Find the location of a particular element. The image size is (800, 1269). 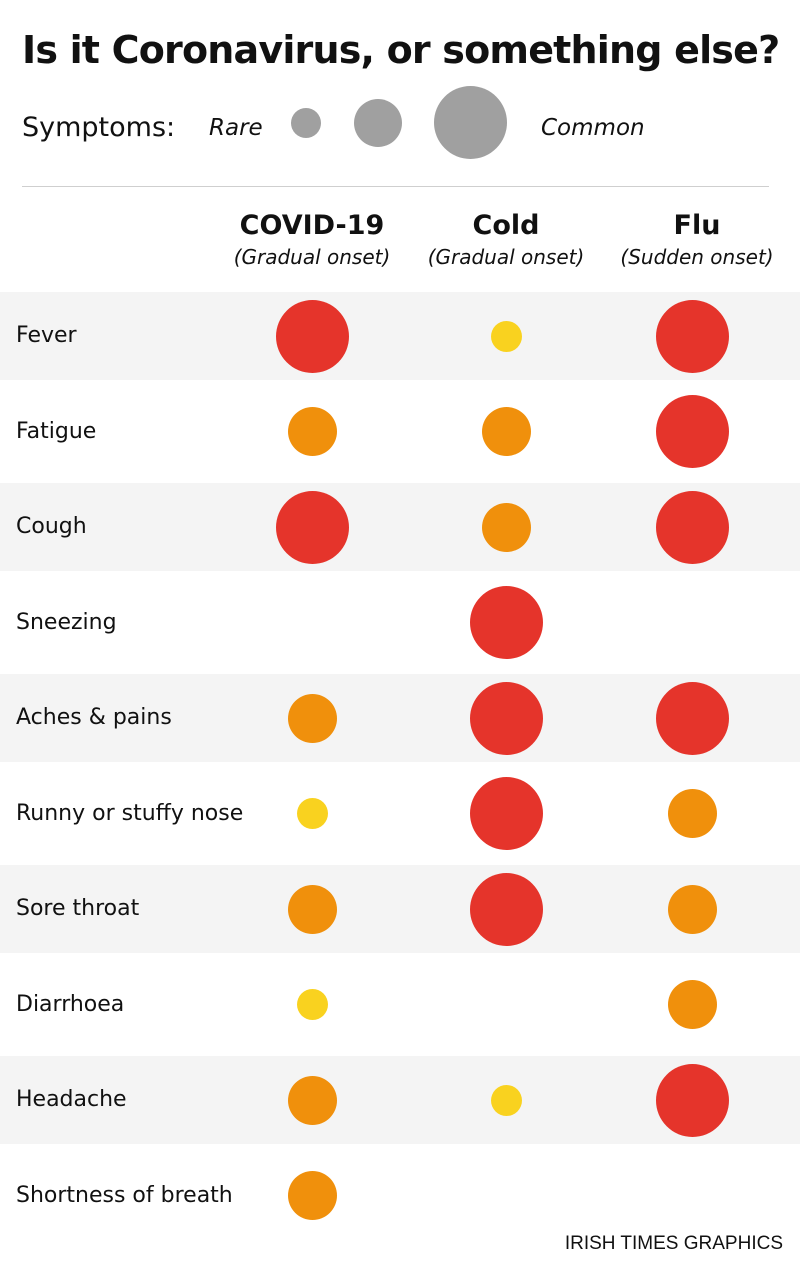

source-credit: IRISH TIMES GRAPHICS is located at coordinates (673, 1243).